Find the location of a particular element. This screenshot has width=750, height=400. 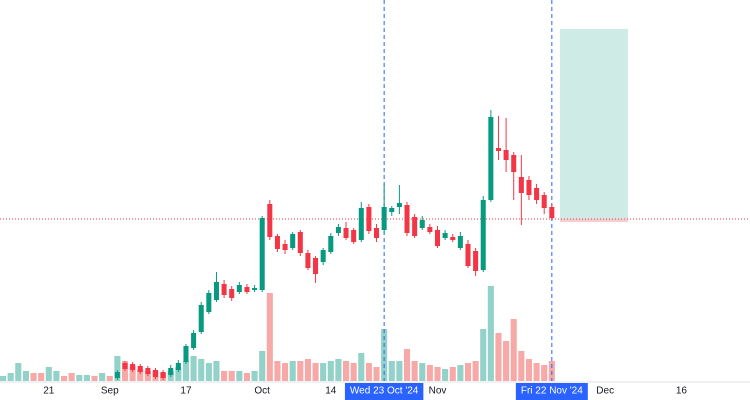

x-tick-label-highlight: Fri 22 Nov '24 is located at coordinates (552, 391).